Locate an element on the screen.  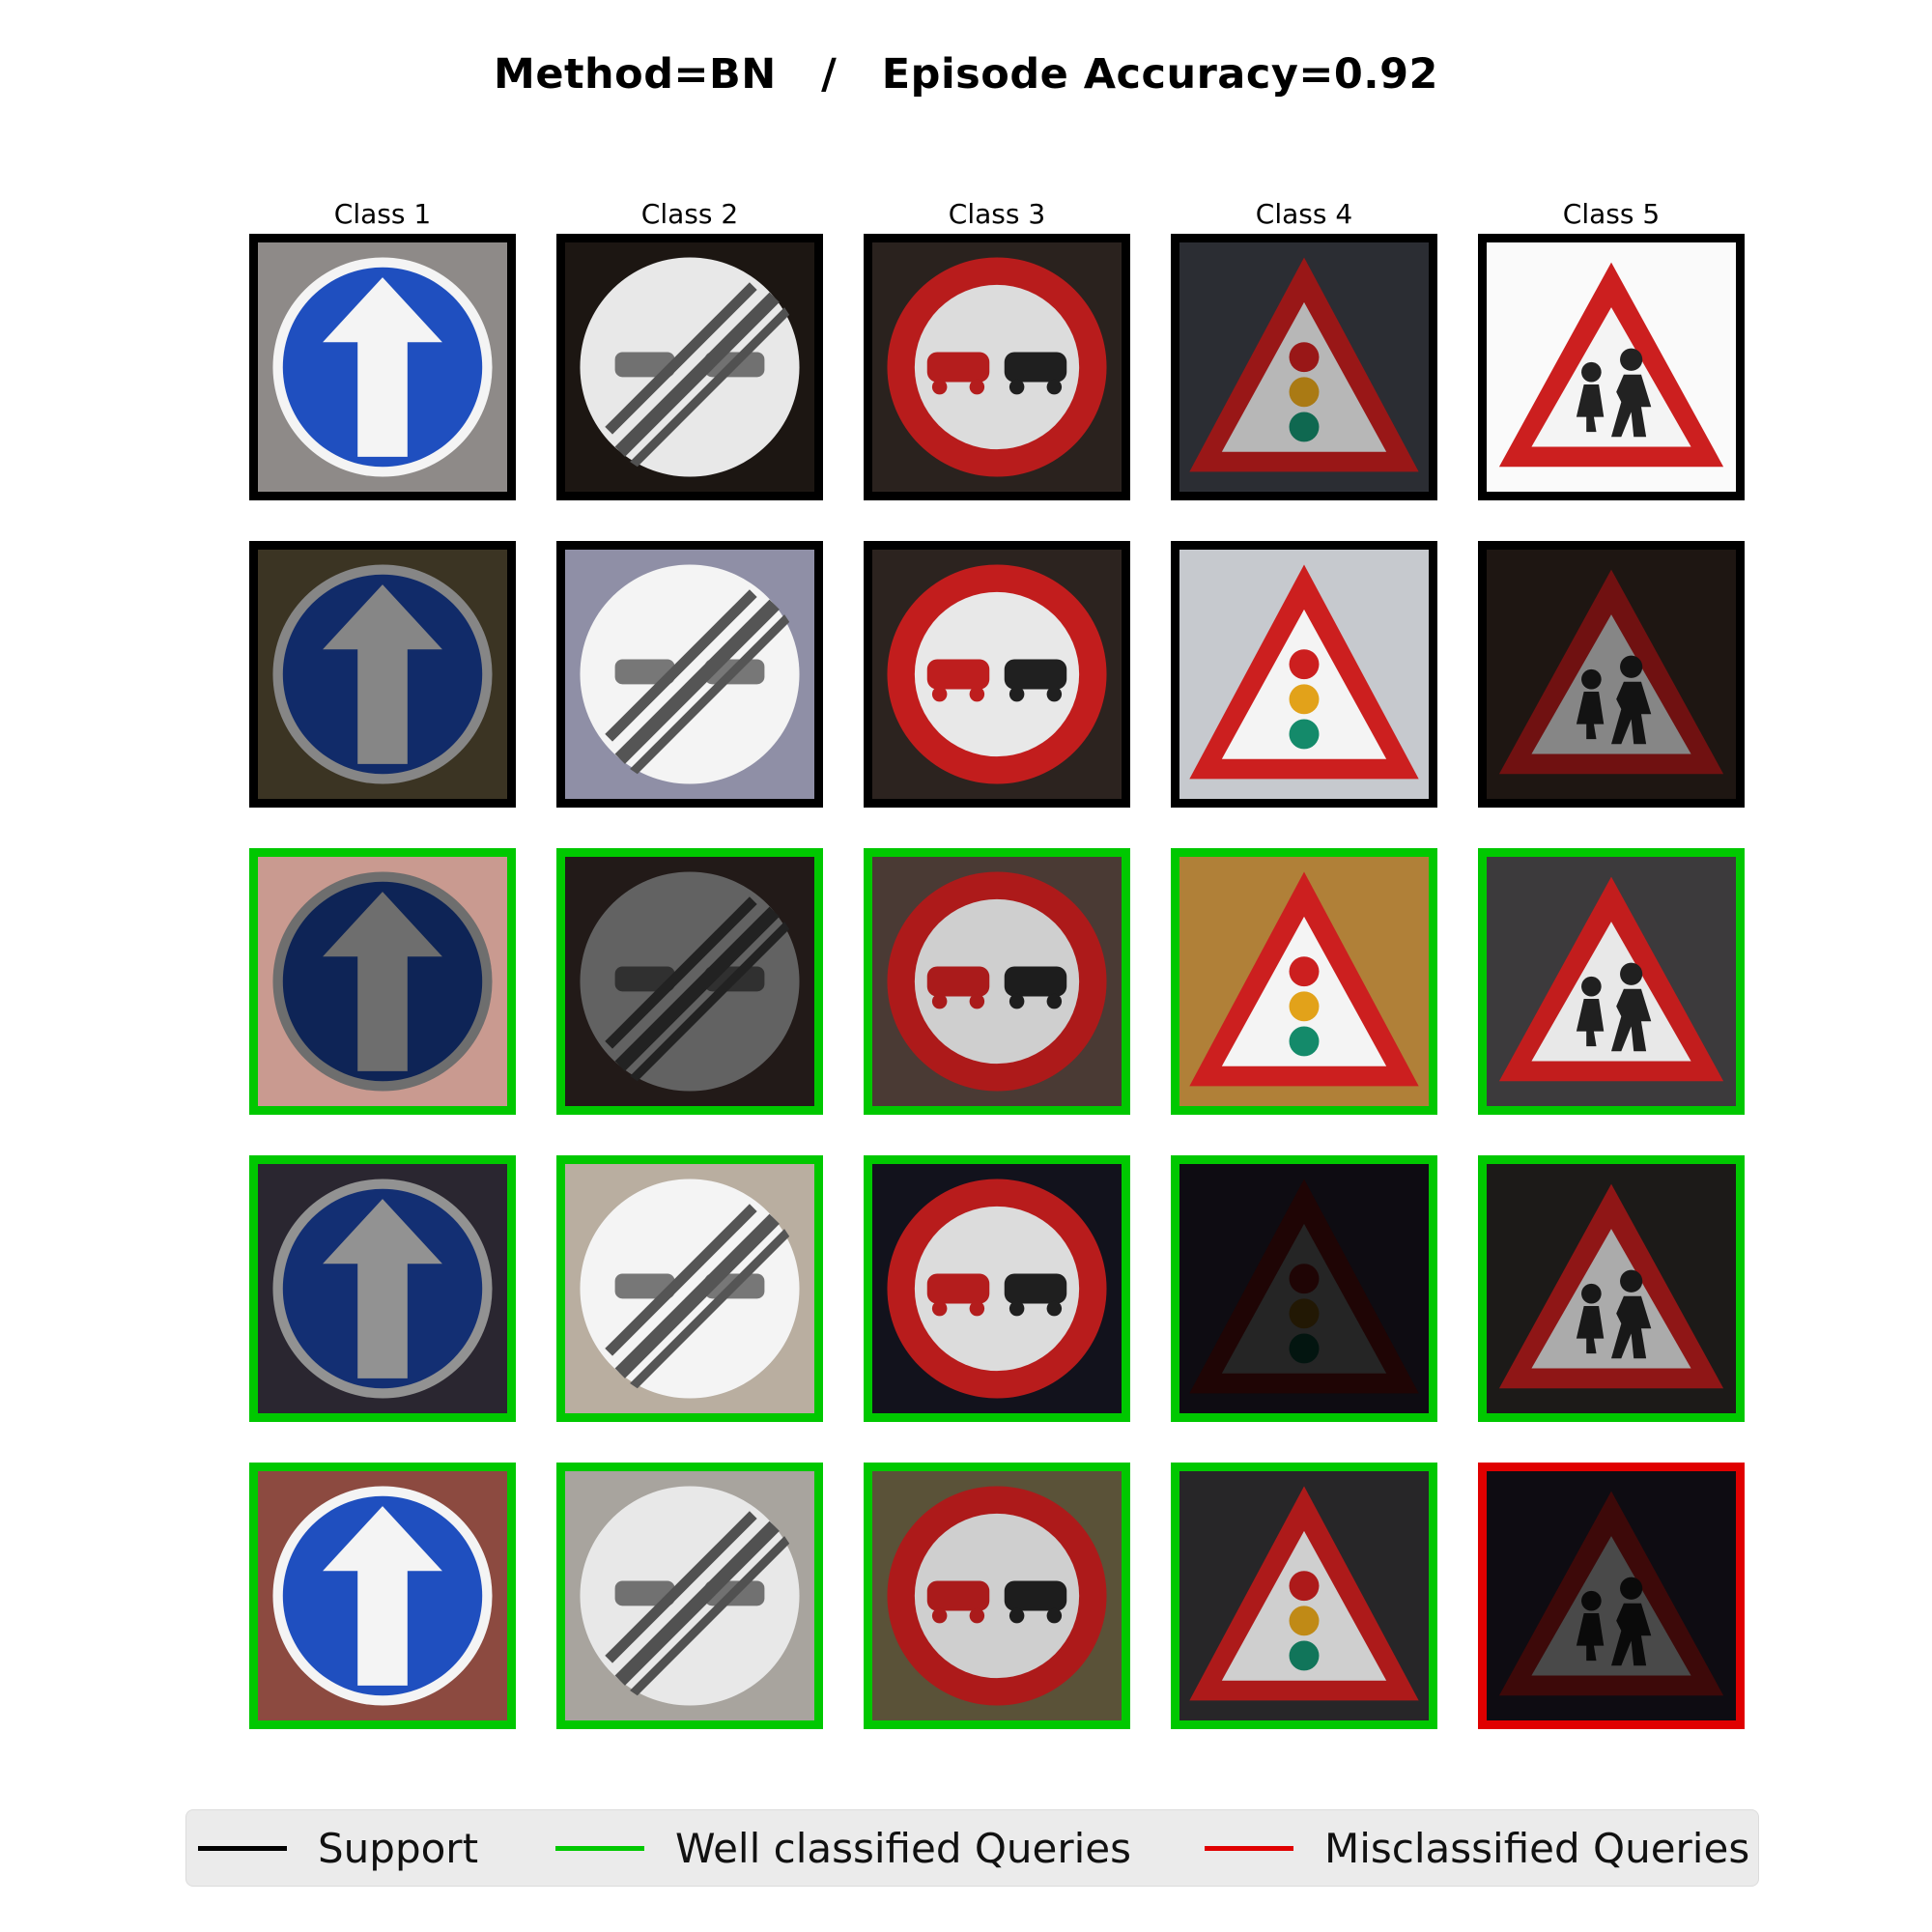
column-header-class-4: Class 4 is located at coordinates (1304, 214).